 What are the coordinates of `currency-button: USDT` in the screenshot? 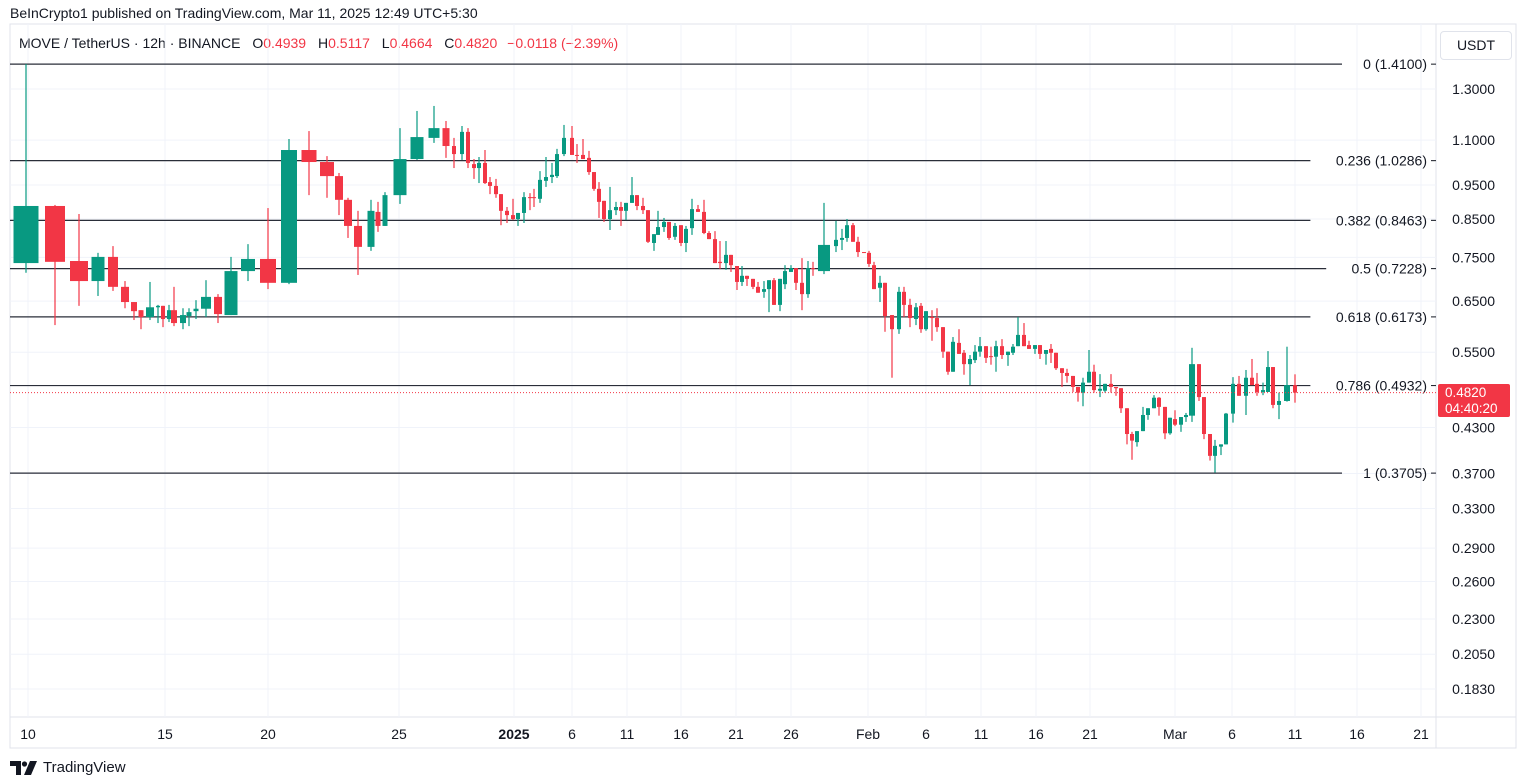 It's located at (1476, 45).